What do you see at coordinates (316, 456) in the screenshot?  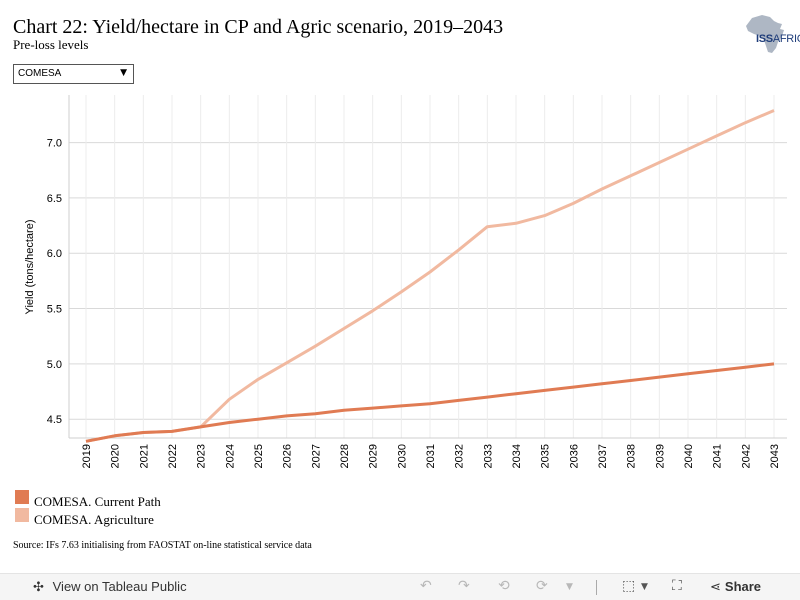 I see `x-tick-label: 2027` at bounding box center [316, 456].